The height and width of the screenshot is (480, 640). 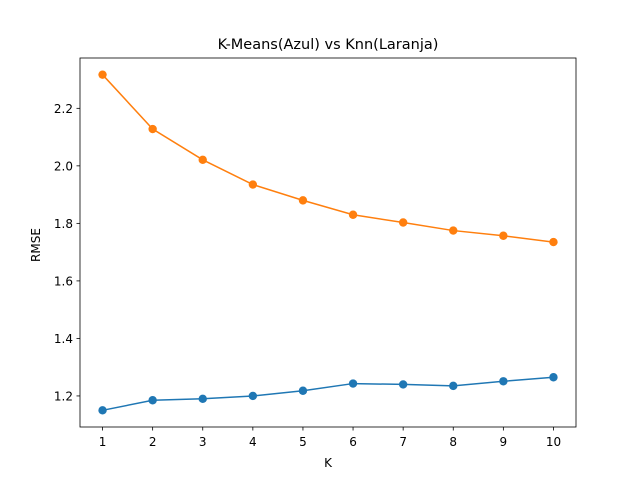 I want to click on x-axis-label: K, so click(x=328, y=463).